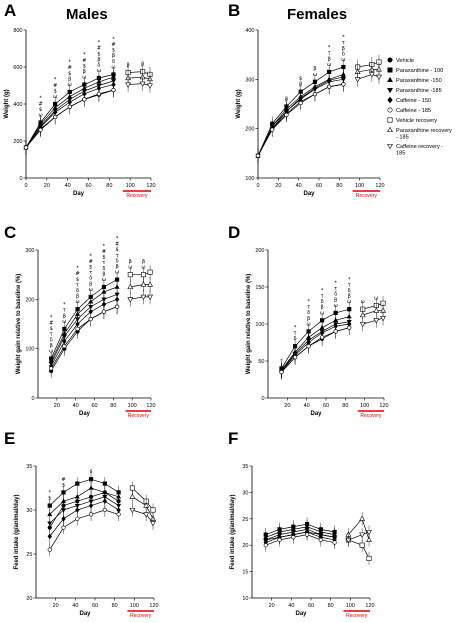  I want to click on x-tick-label: 60, so click(88, 186).